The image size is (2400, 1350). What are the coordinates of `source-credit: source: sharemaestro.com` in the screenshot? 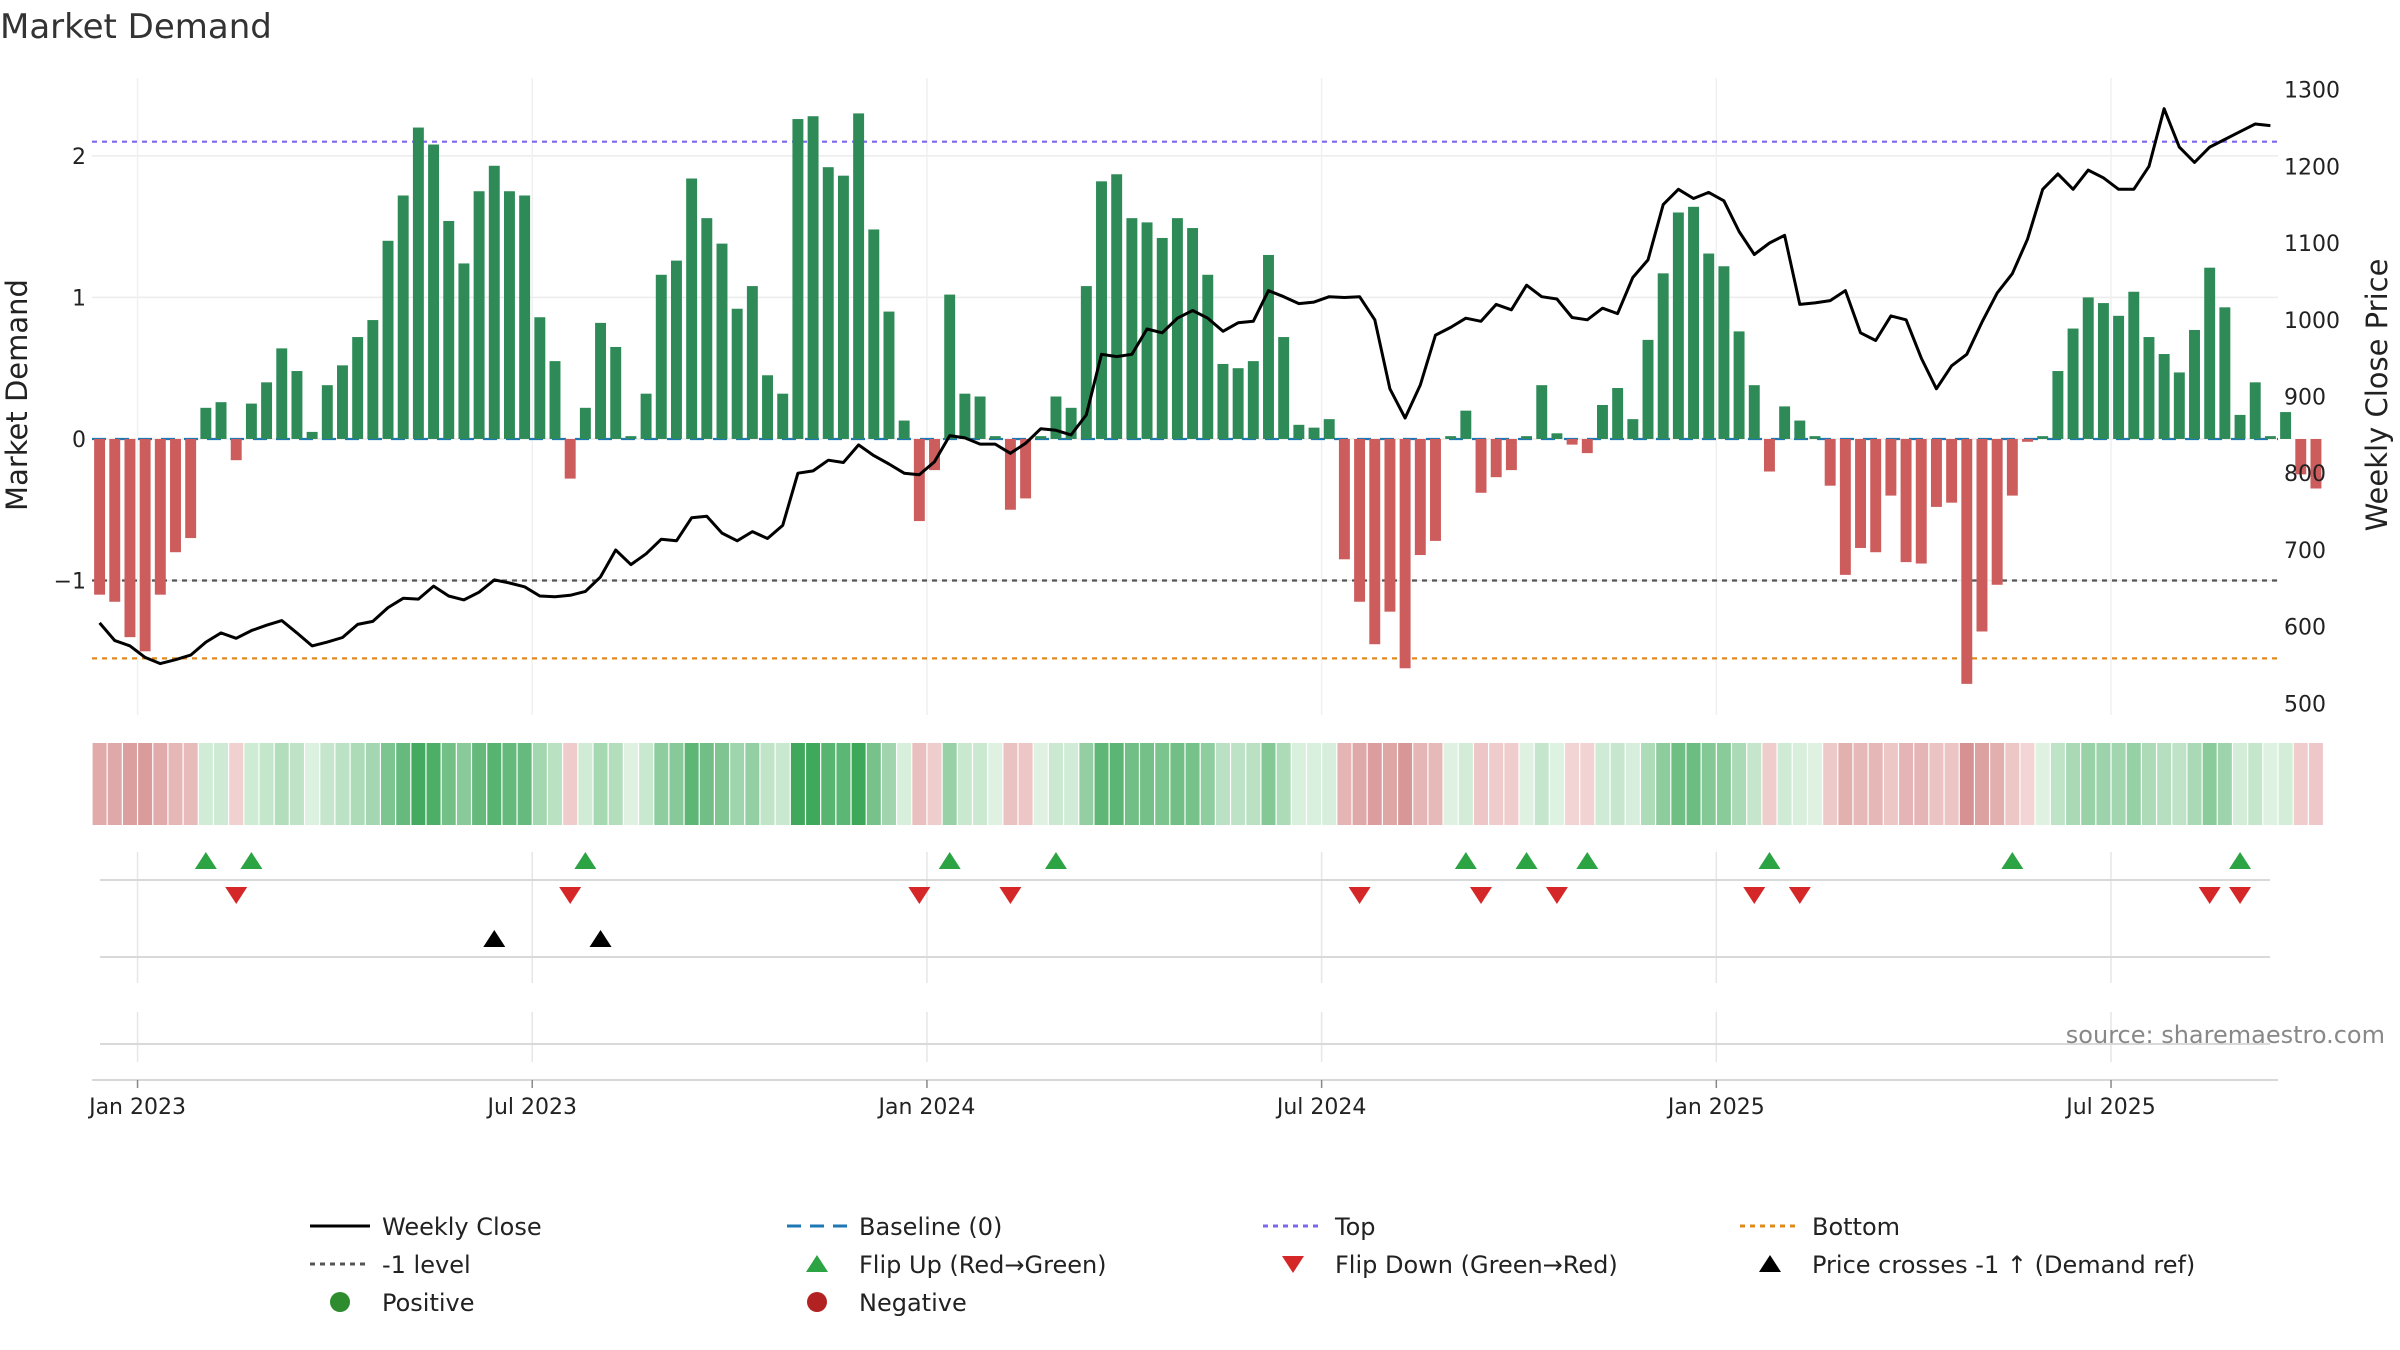 It's located at (2225, 1035).